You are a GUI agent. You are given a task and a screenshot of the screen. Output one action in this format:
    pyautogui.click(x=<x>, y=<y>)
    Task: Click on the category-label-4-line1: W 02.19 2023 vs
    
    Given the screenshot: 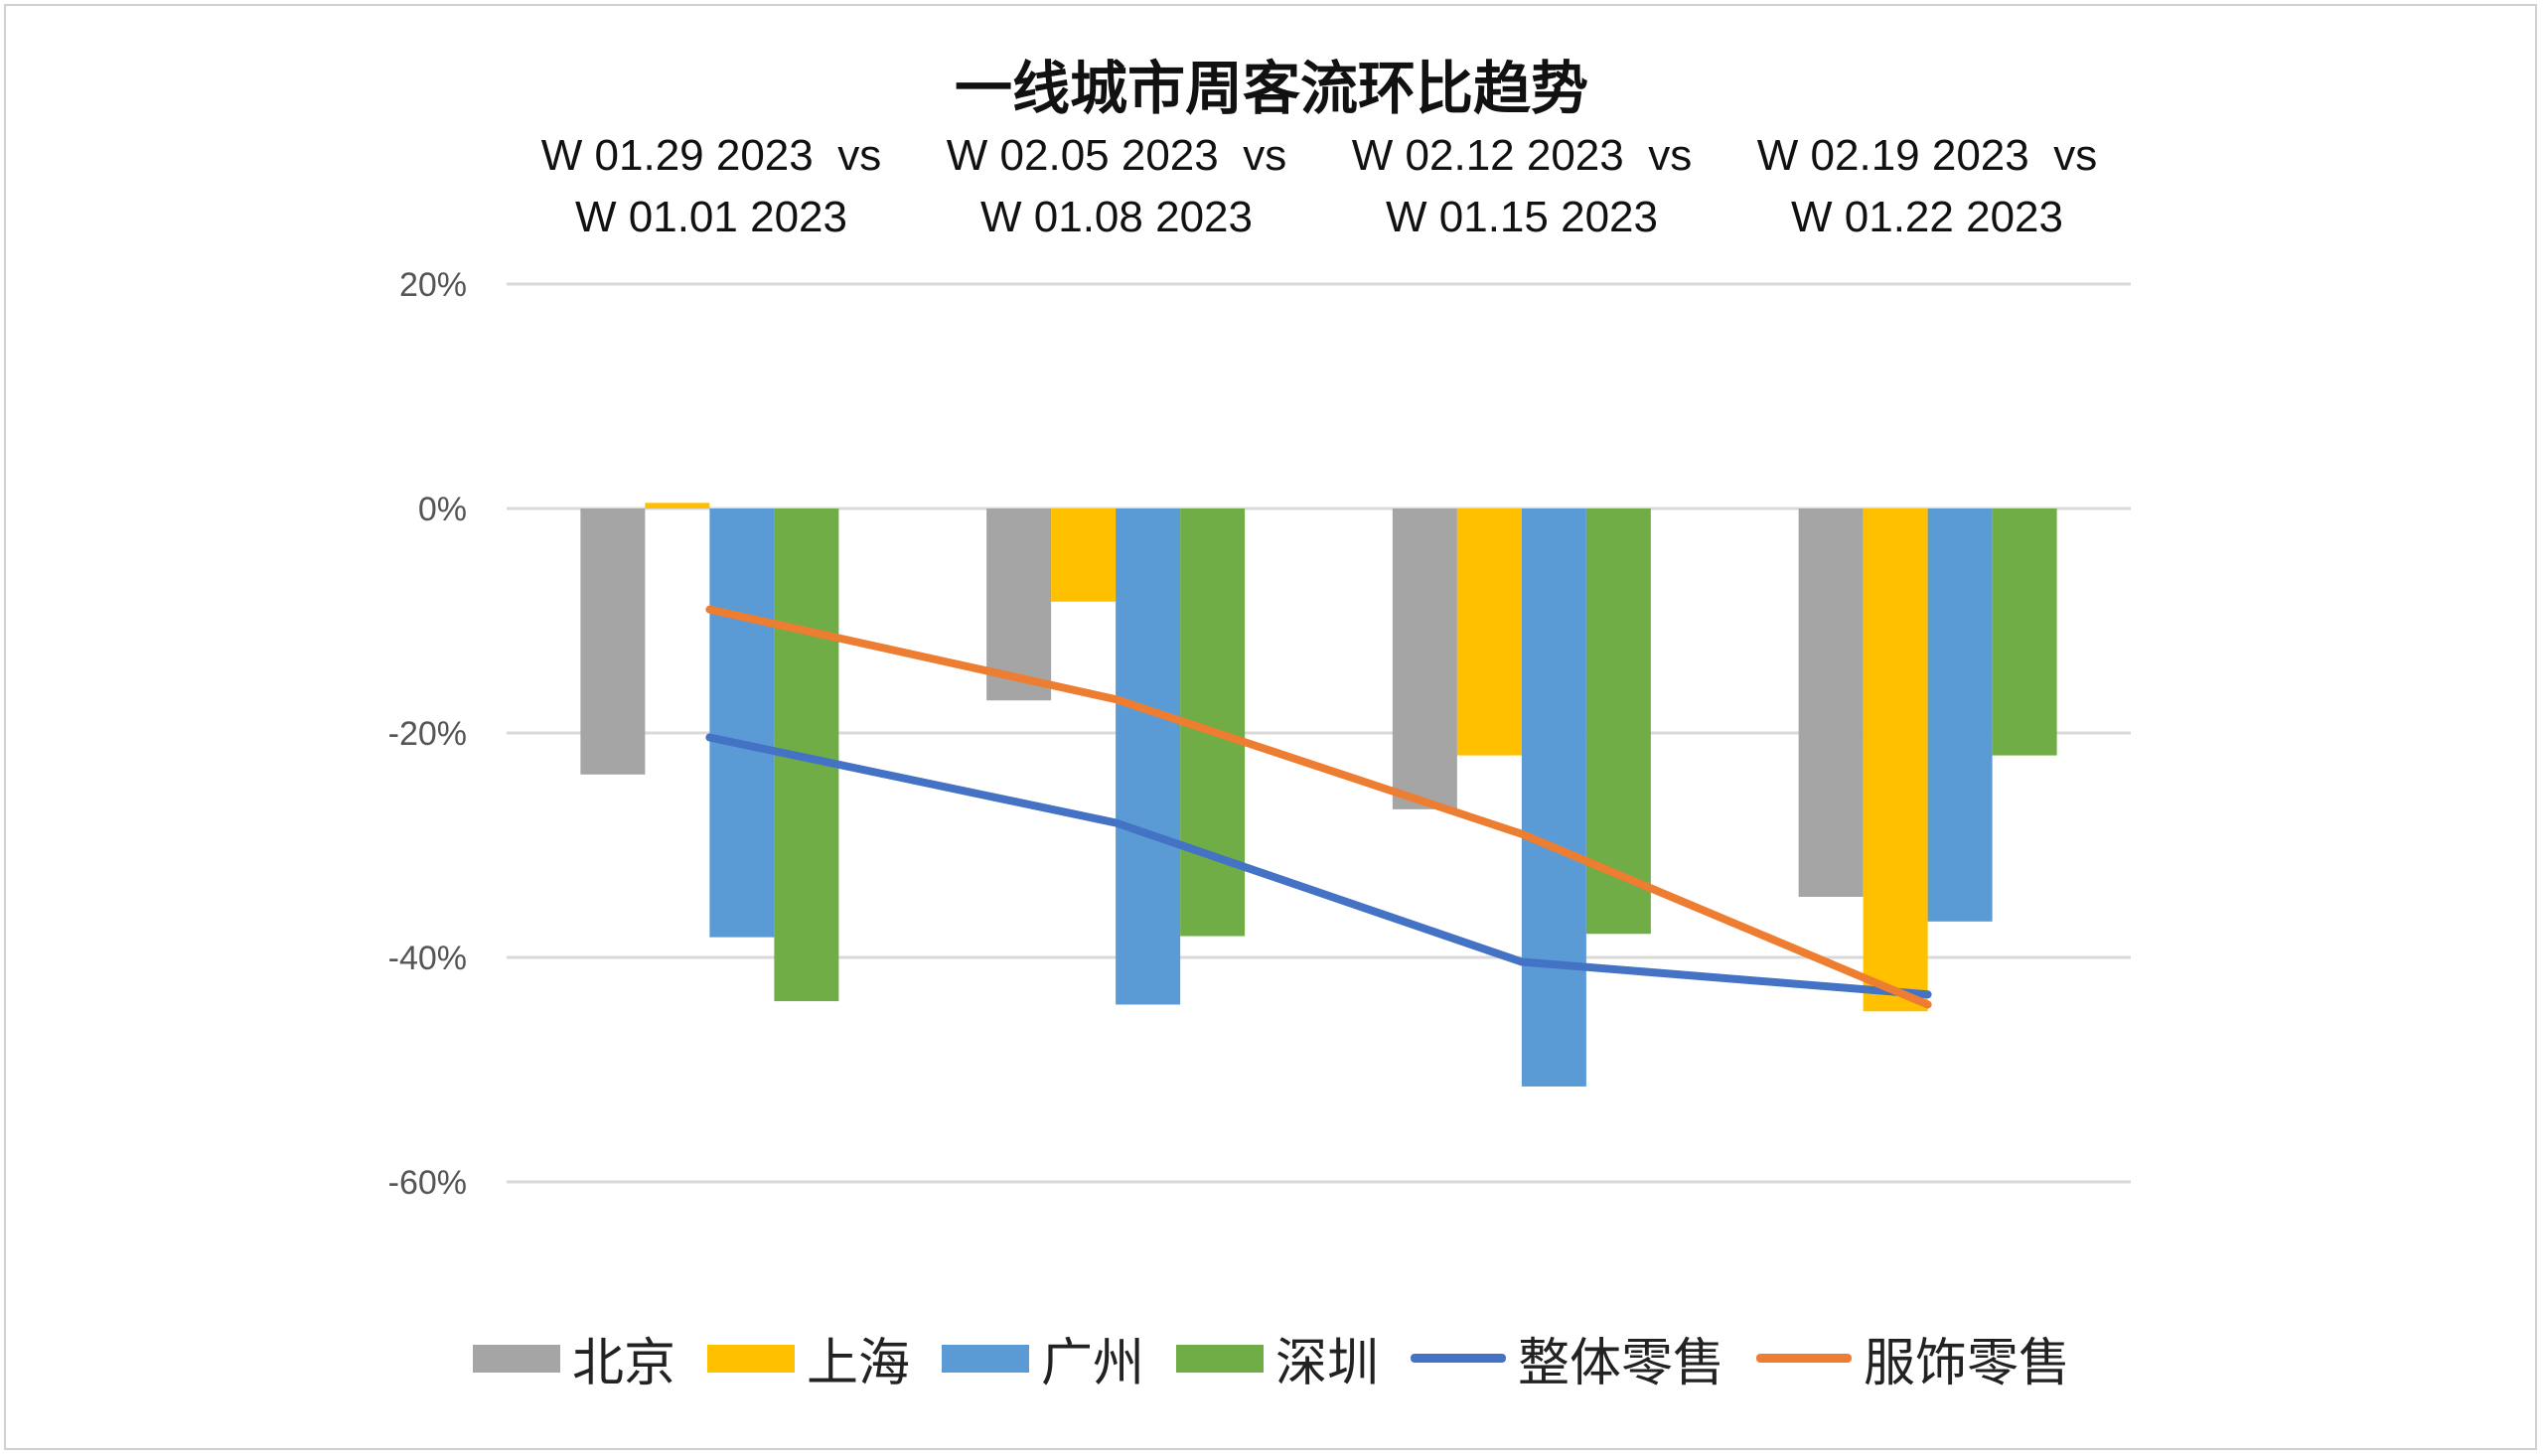 What is the action you would take?
    pyautogui.click(x=1927, y=155)
    